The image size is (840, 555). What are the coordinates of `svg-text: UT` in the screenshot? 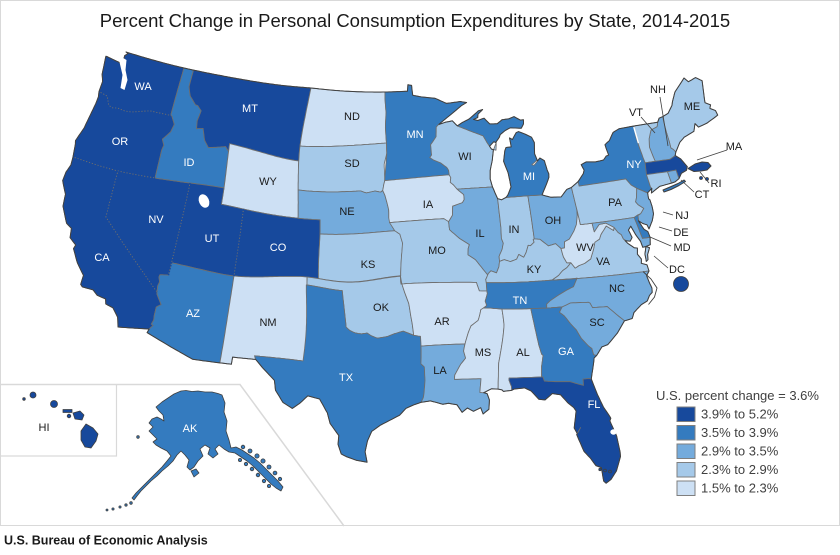 It's located at (212, 239).